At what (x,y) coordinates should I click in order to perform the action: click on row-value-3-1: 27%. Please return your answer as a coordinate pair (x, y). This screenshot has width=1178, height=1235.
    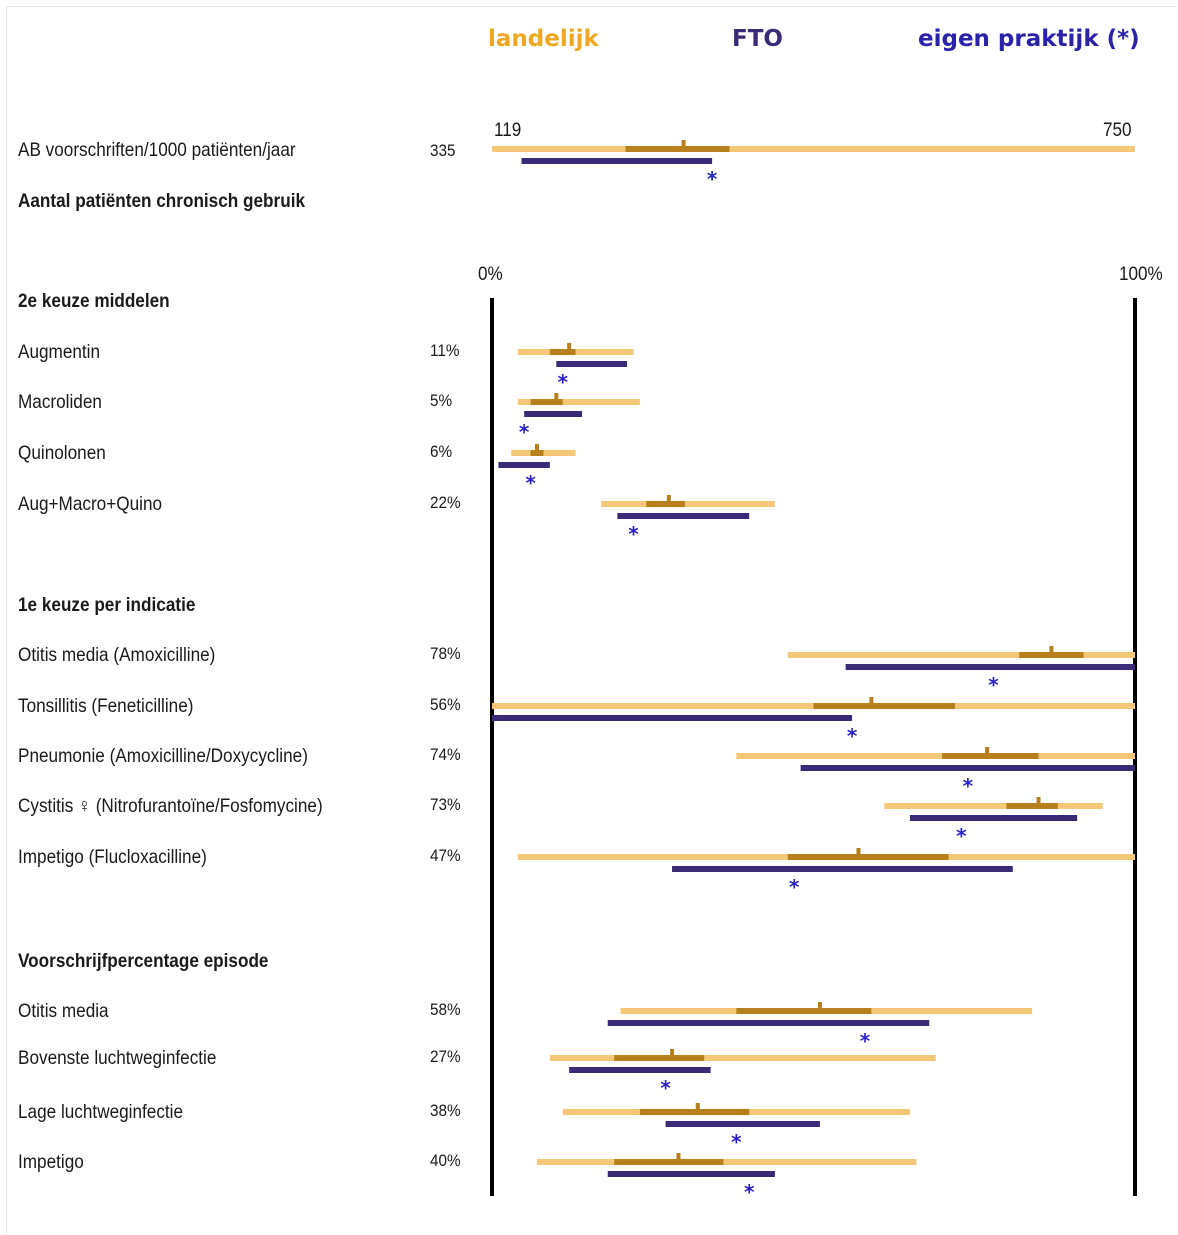
    Looking at the image, I should click on (445, 1056).